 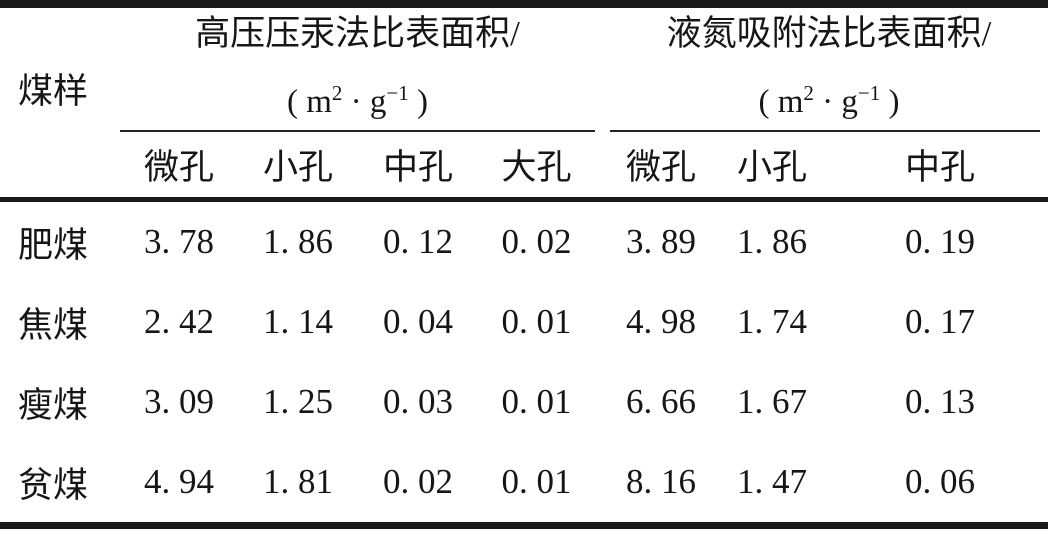 What do you see at coordinates (417, 167) in the screenshot?
I see `subcol-header-mercury-mesopore: 中孔` at bounding box center [417, 167].